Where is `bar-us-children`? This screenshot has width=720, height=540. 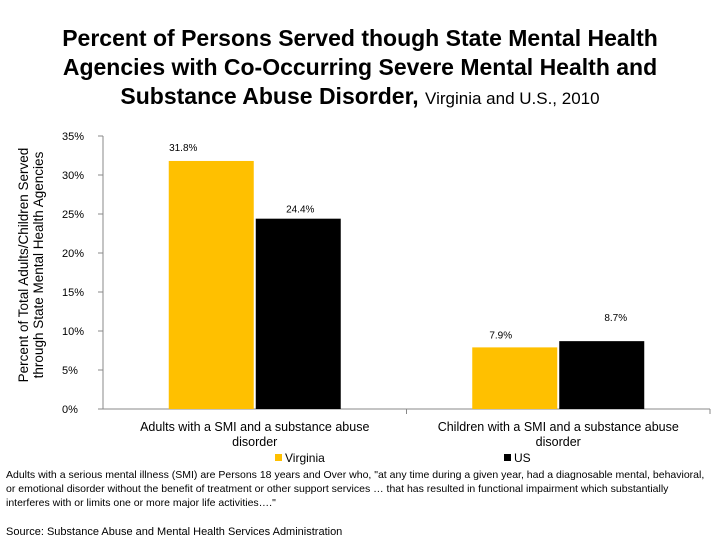 bar-us-children is located at coordinates (602, 375).